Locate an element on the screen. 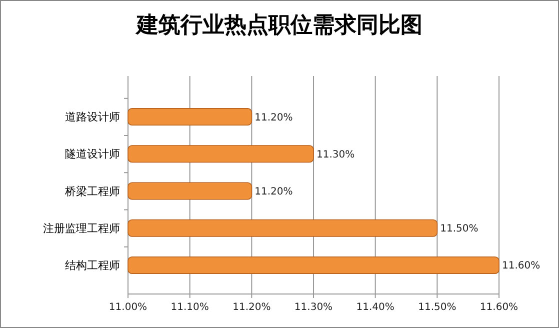 The height and width of the screenshot is (328, 559). x-tick-label: 11.50% is located at coordinates (437, 307).